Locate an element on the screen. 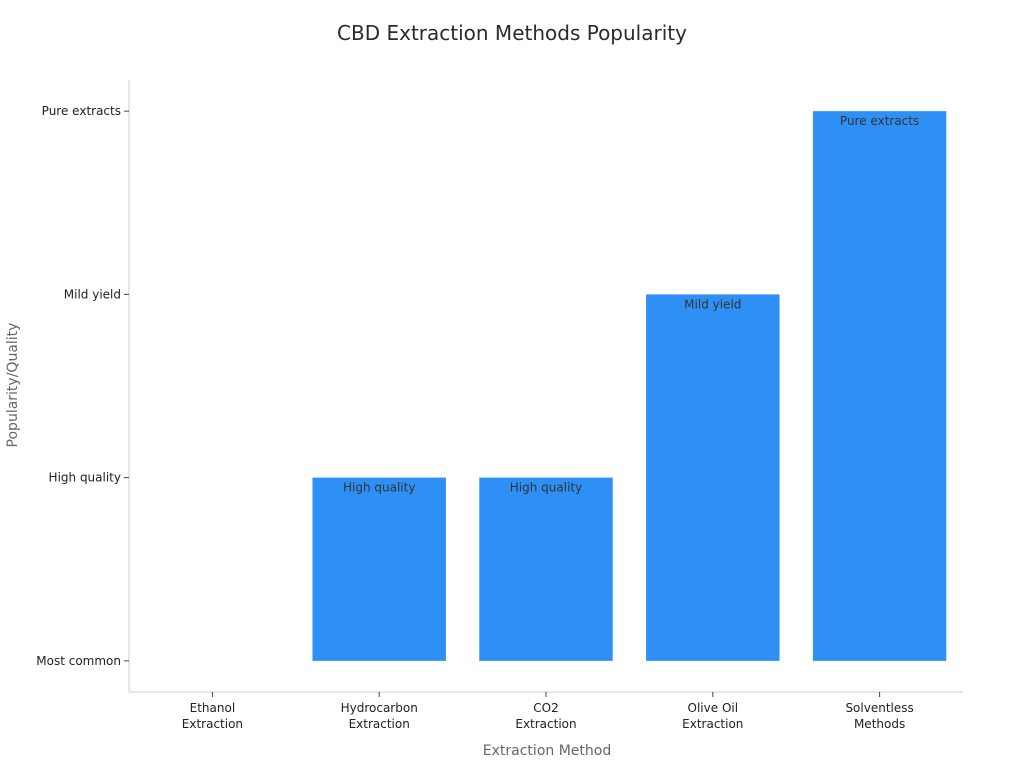  y-tick-label: Mild yield is located at coordinates (92, 294).